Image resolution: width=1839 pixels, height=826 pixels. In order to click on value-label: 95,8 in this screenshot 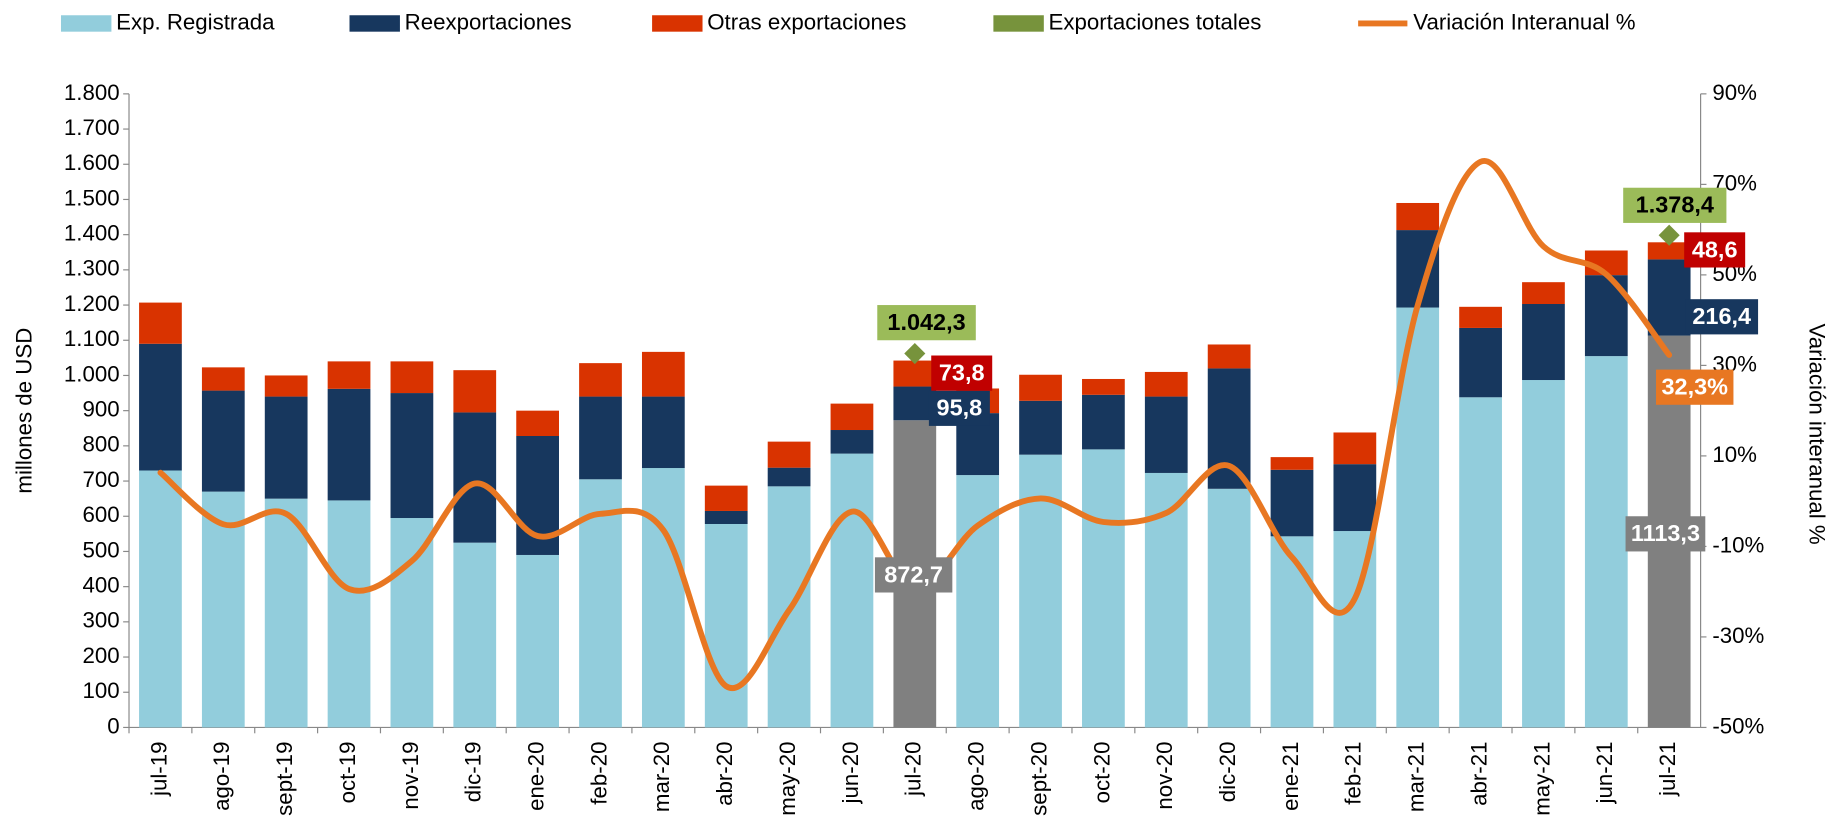, I will do `click(960, 408)`.